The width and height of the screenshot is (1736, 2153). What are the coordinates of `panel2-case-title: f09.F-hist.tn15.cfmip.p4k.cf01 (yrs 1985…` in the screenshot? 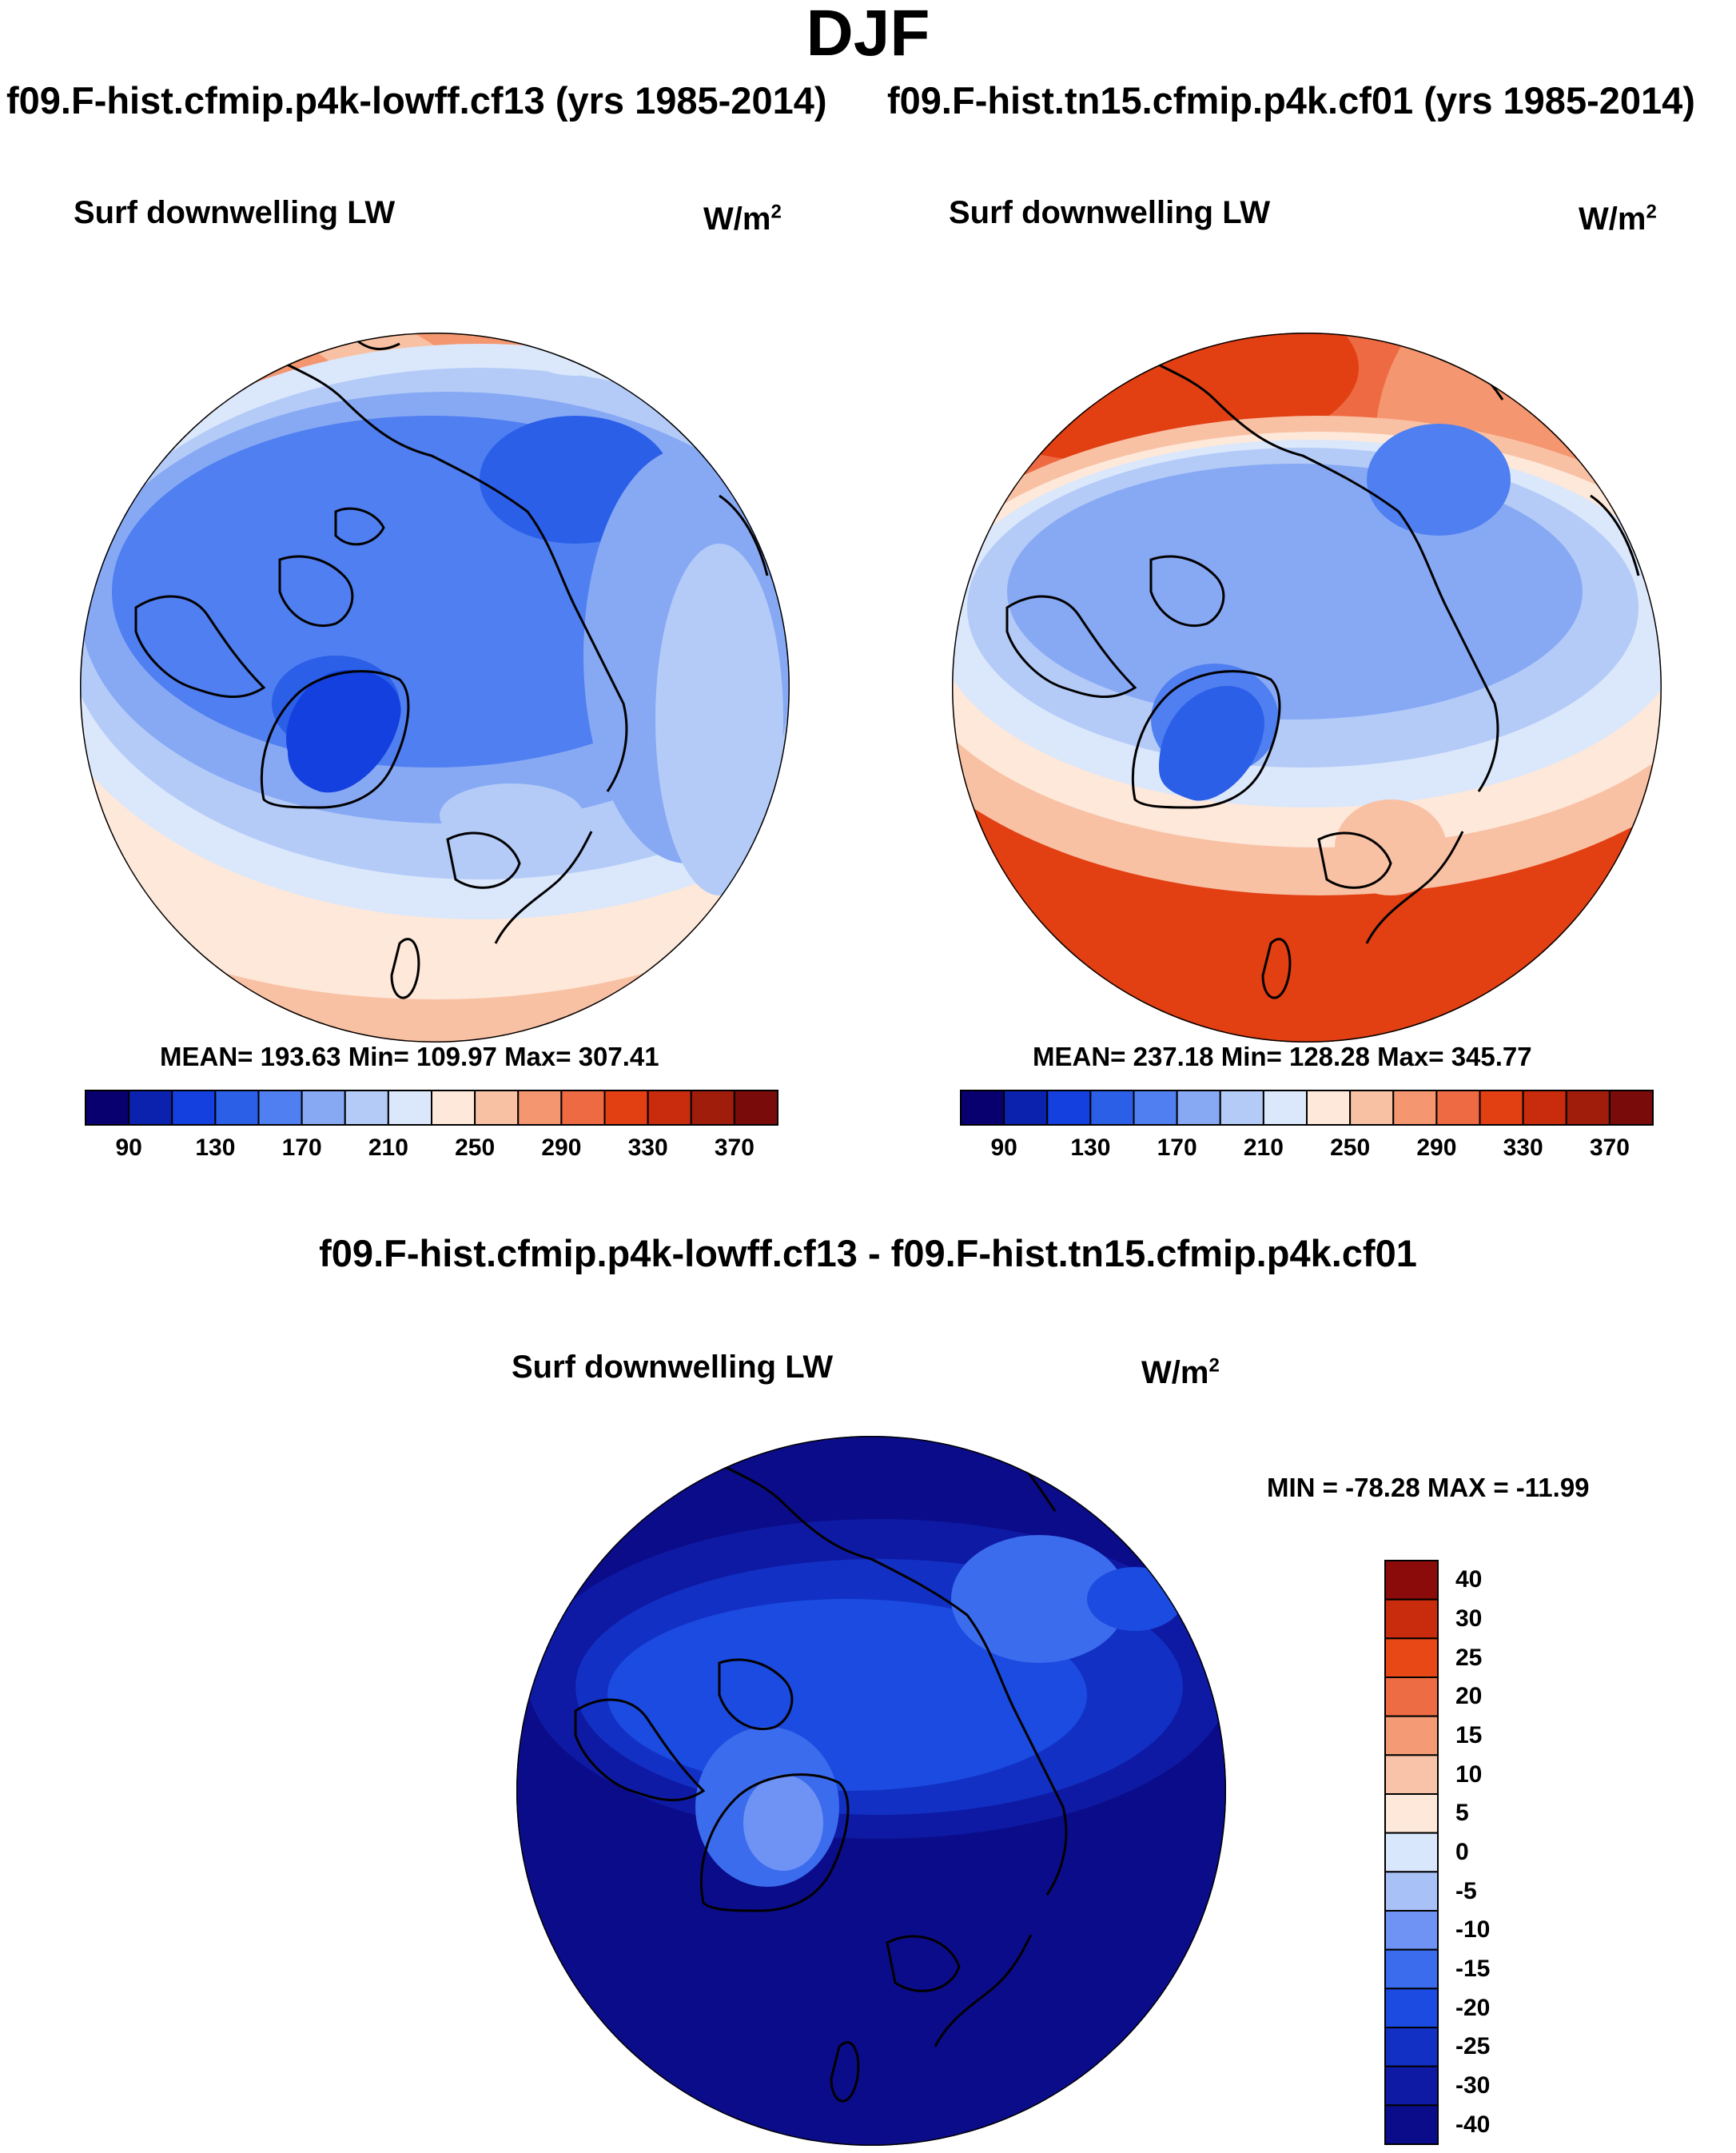 It's located at (1291, 100).